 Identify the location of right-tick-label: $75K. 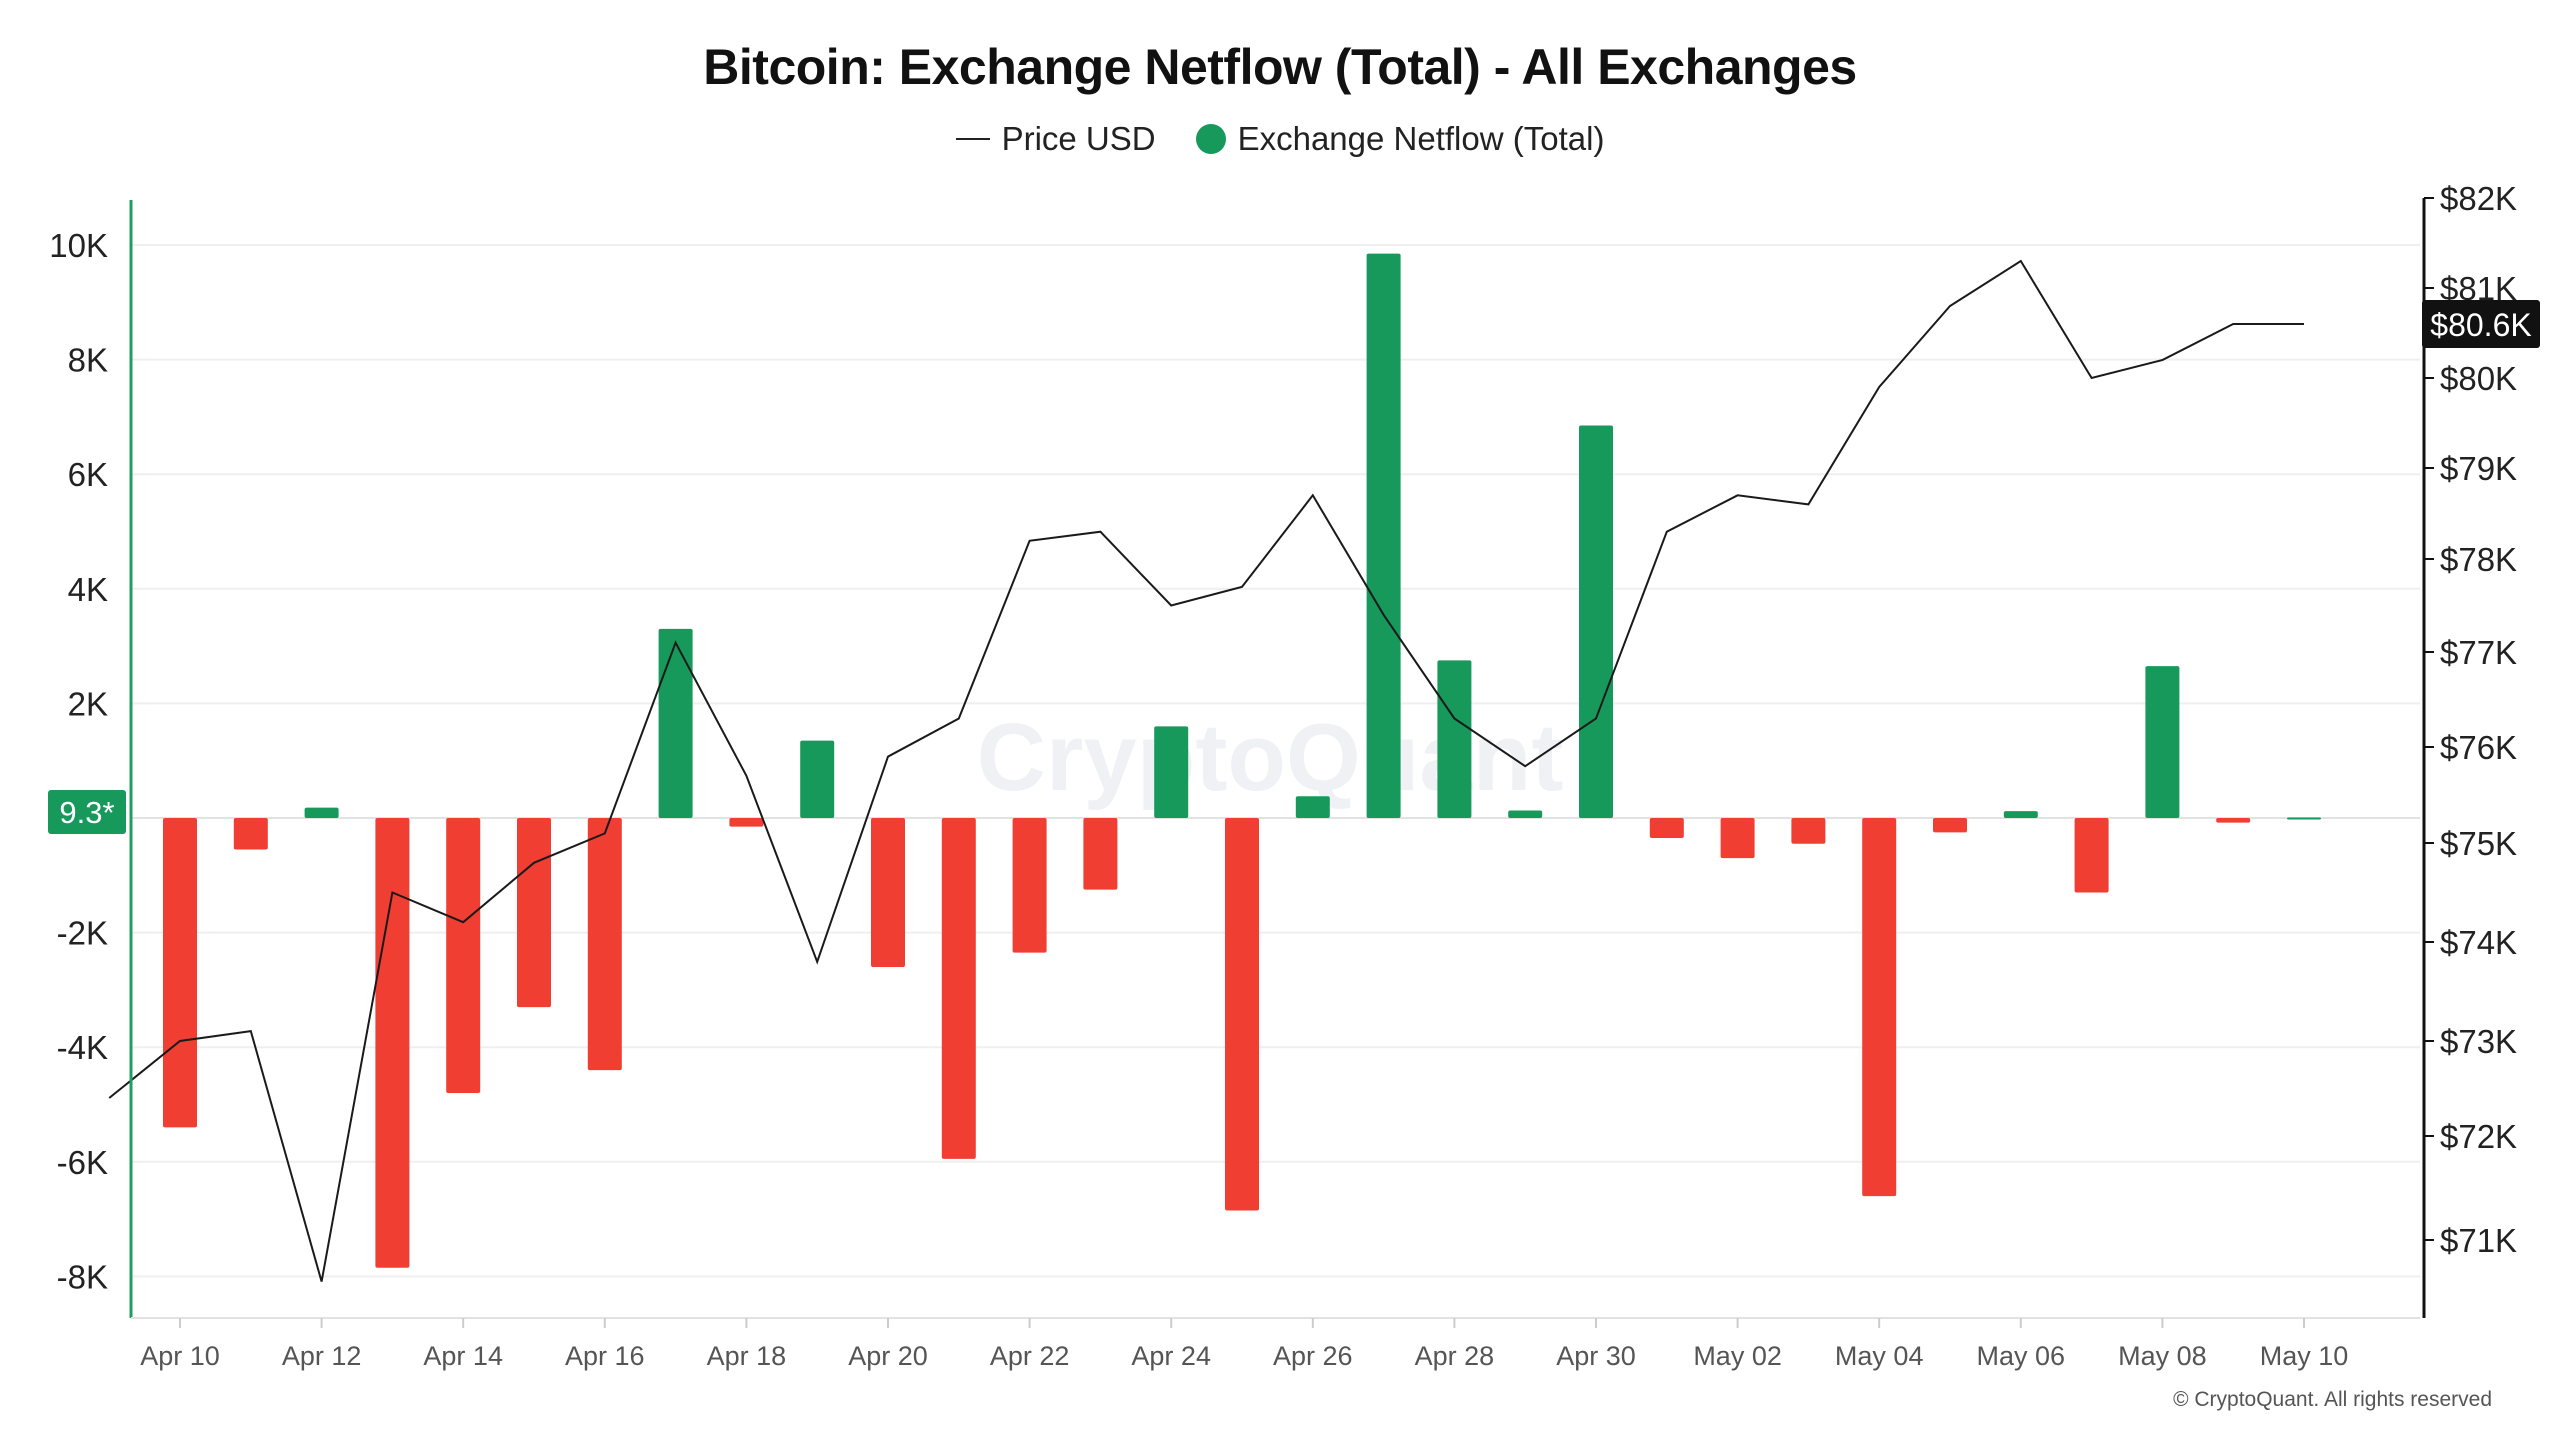
(2478, 843).